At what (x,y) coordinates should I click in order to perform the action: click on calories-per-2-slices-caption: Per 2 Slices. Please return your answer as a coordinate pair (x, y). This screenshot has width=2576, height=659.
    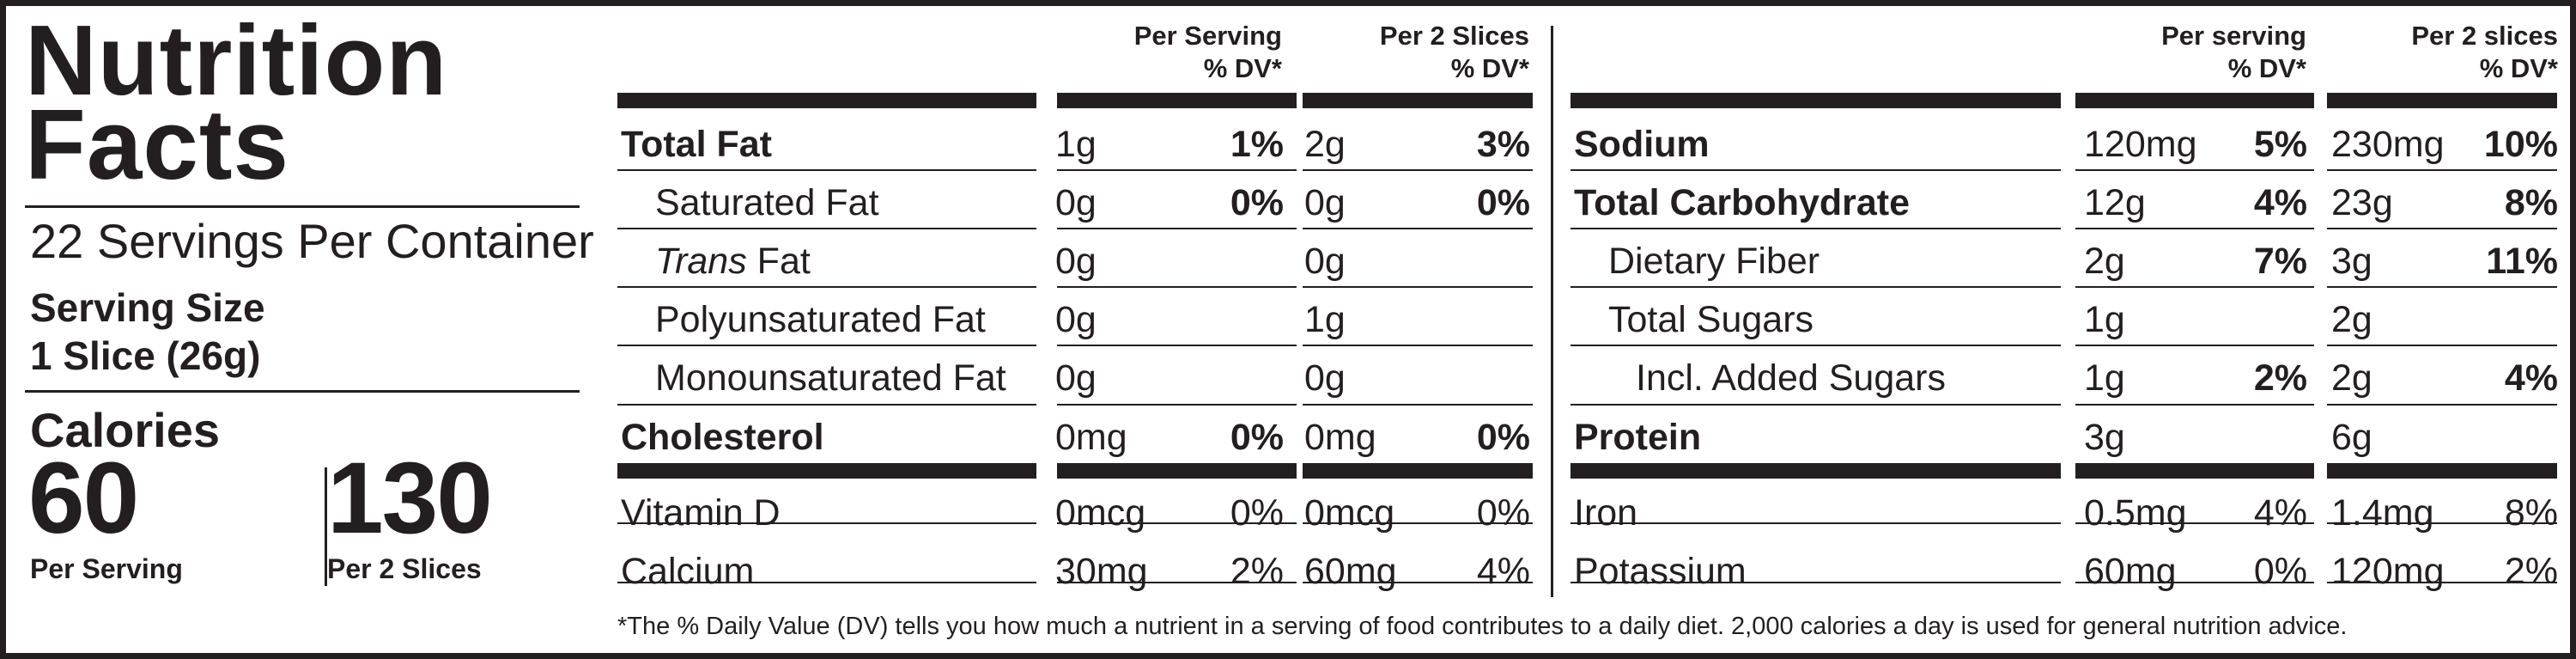
    Looking at the image, I should click on (404, 569).